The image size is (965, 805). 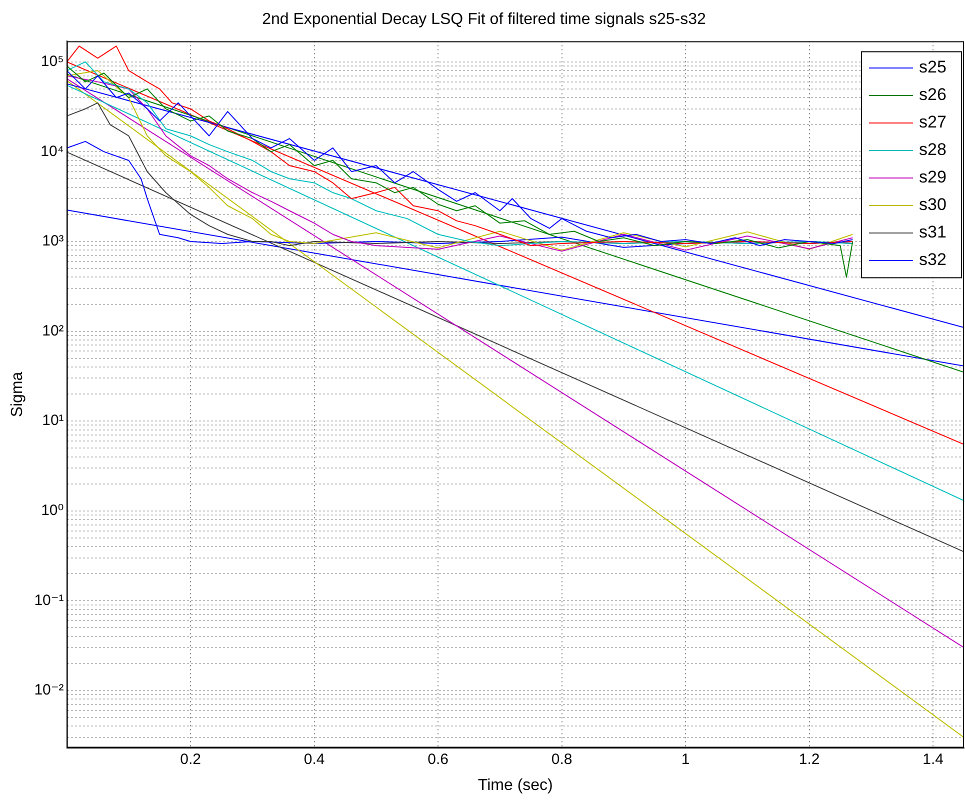 What do you see at coordinates (932, 122) in the screenshot?
I see `legend-label: s27` at bounding box center [932, 122].